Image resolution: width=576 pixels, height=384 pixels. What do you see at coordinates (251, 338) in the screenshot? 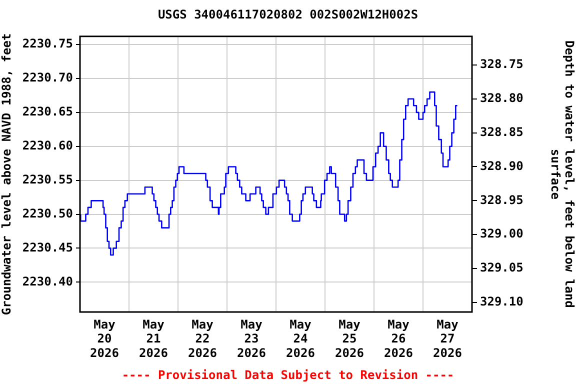
I see `x-tick-label: May 23 2026` at bounding box center [251, 338].